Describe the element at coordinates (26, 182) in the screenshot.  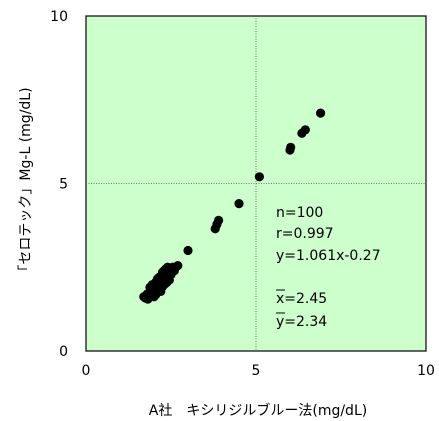
I see `y-axis-label: 「セロテック」Mg-L (mg/dL)` at that location.